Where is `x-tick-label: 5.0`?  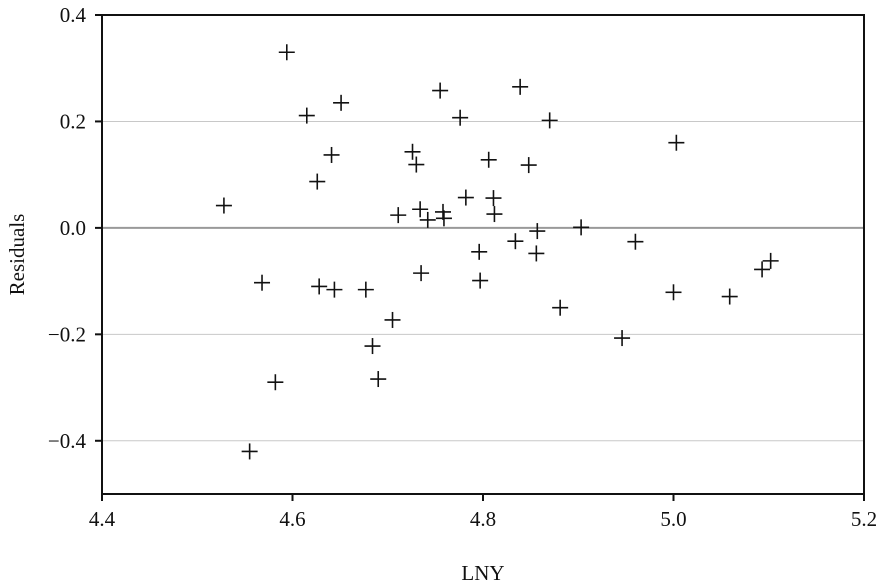 x-tick-label: 5.0 is located at coordinates (673, 519).